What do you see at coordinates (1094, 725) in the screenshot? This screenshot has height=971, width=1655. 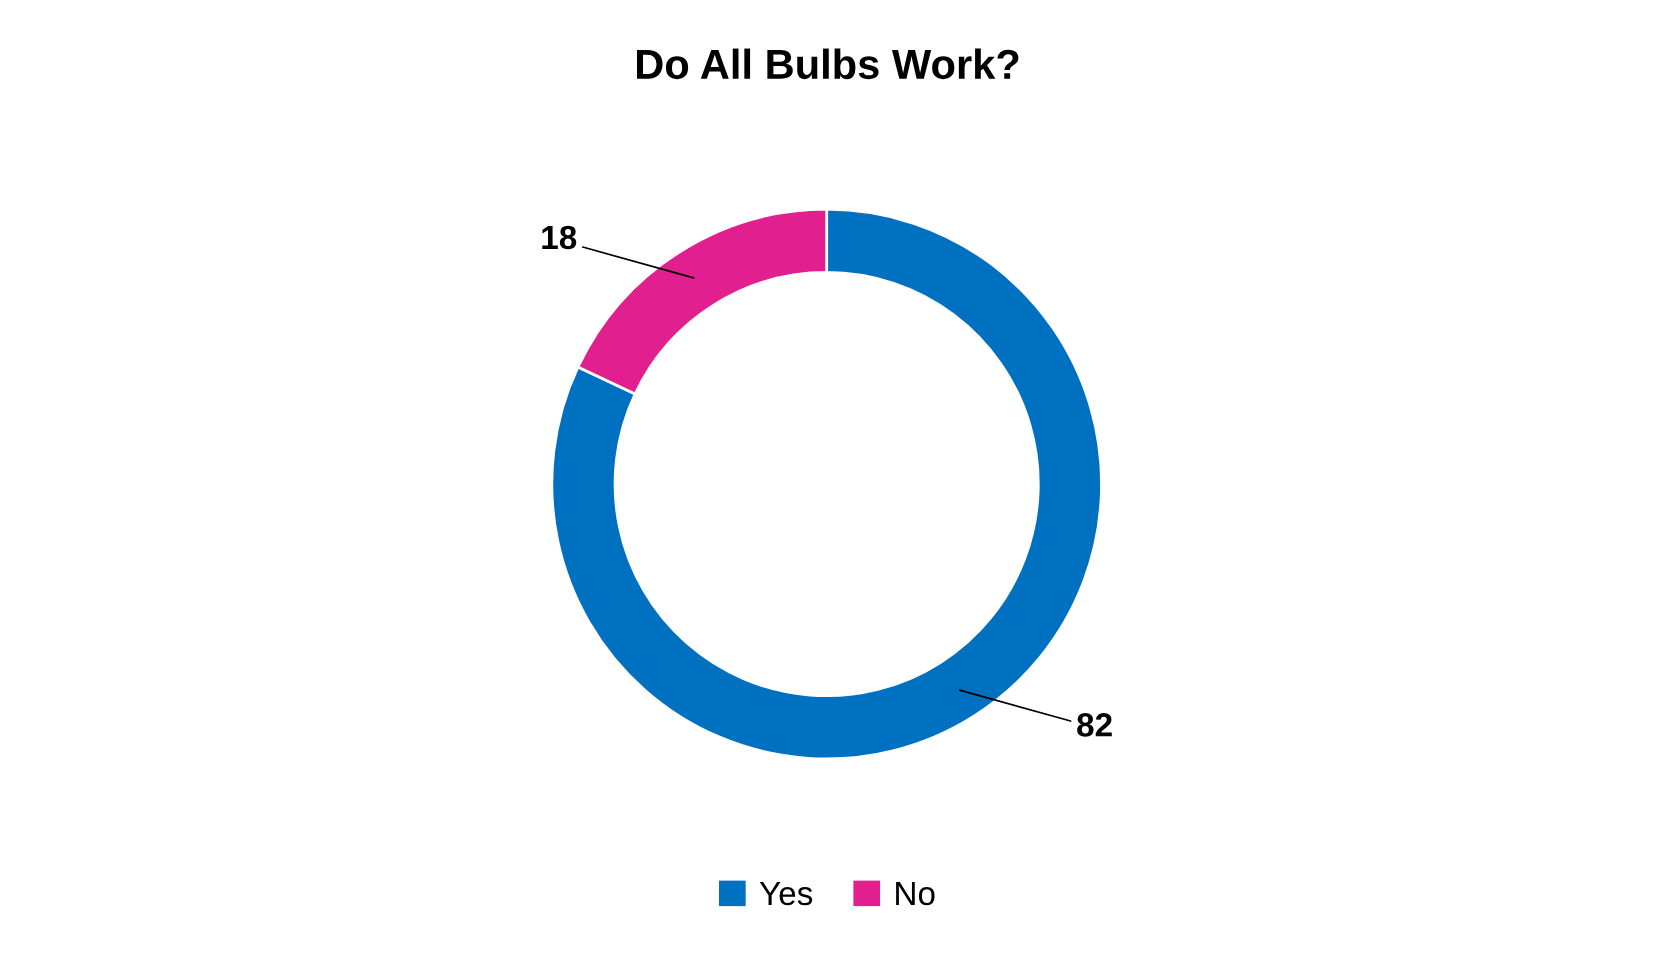 I see `data-label: 82` at bounding box center [1094, 725].